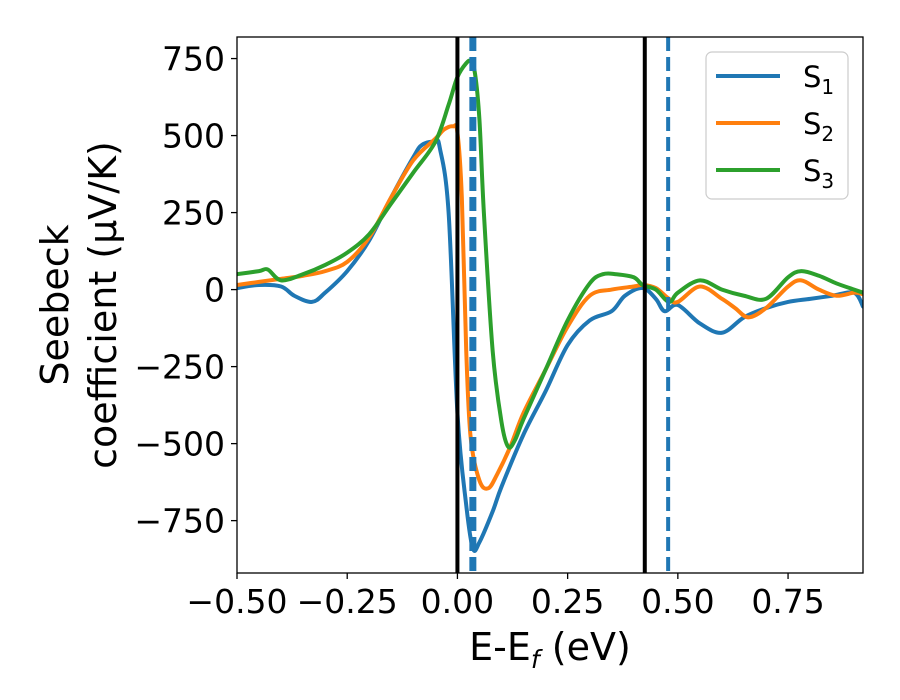  I want to click on y-tick-label: −750, so click(179, 521).